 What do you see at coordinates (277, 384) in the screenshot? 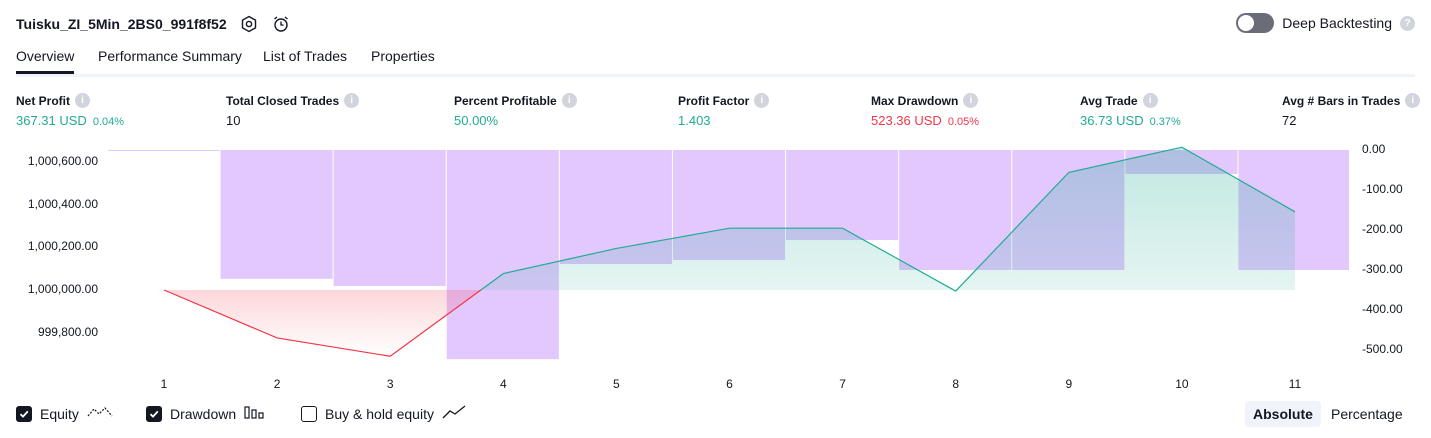
I see `x-axis-tick: 2` at bounding box center [277, 384].